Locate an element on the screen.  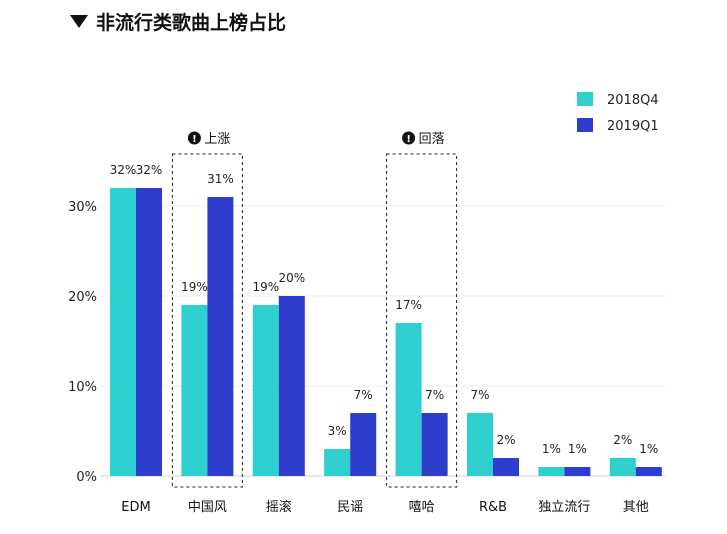
y-tick-label: 10% is located at coordinates (82, 387).